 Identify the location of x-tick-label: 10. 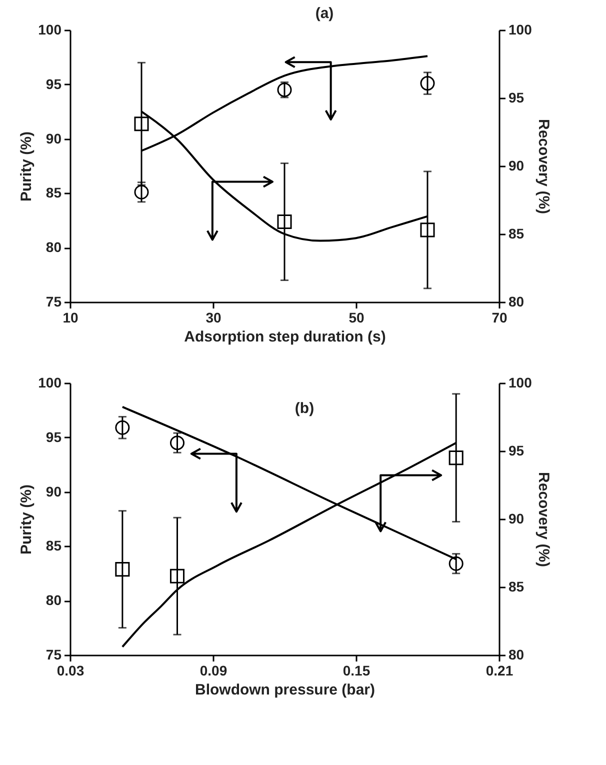
(70, 318).